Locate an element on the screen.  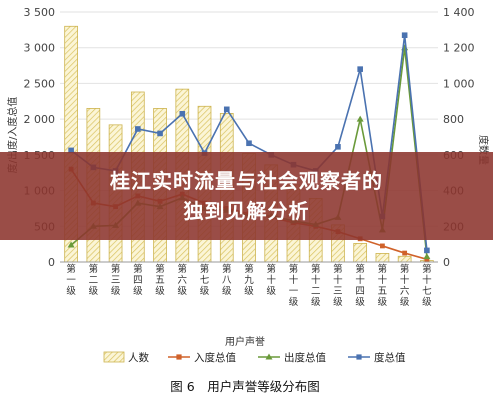
x-tick-label: 第九级 is located at coordinates (249, 280).